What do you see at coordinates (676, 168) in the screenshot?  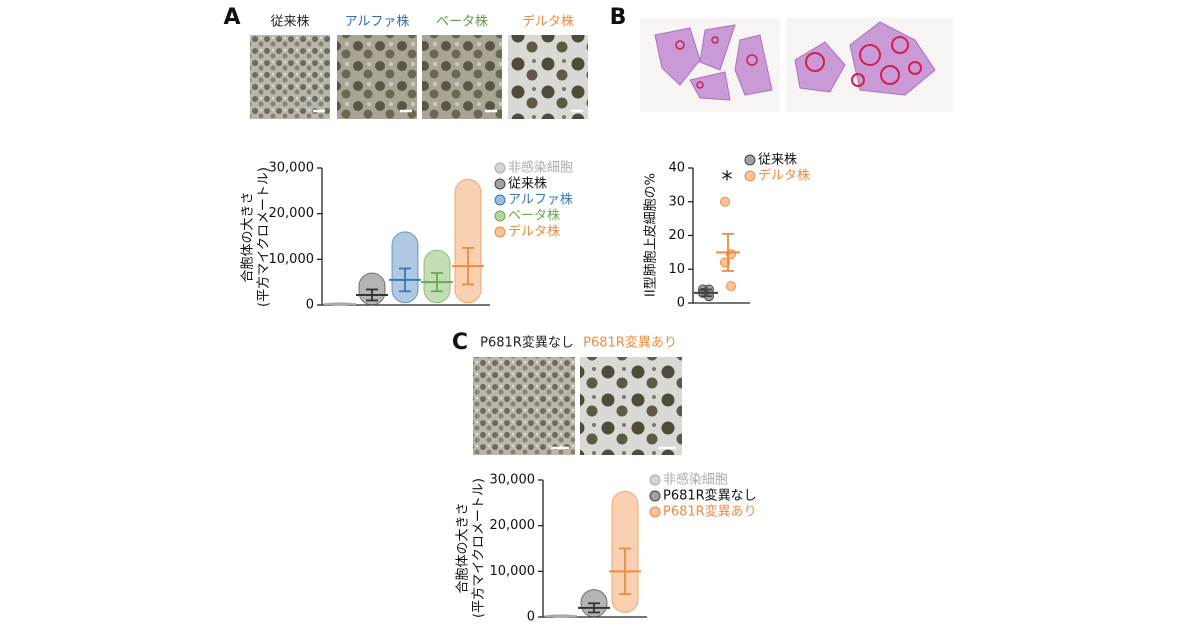 I see `y-tick-label: 40` at bounding box center [676, 168].